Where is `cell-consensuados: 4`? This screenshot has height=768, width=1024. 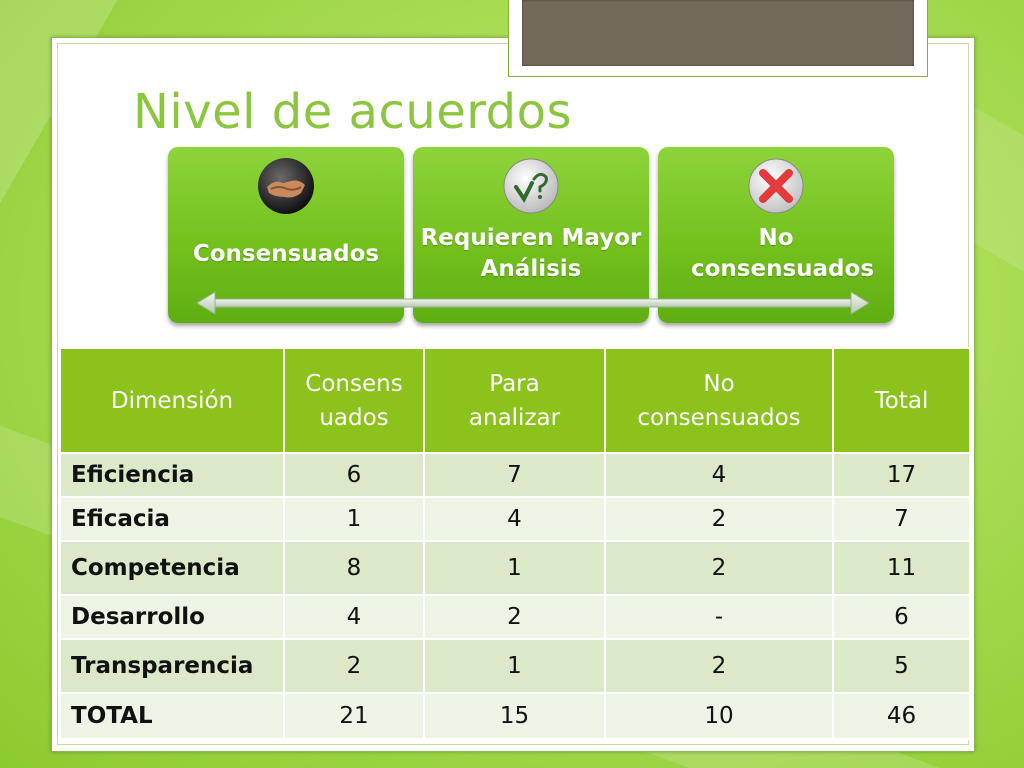 cell-consensuados: 4 is located at coordinates (354, 617).